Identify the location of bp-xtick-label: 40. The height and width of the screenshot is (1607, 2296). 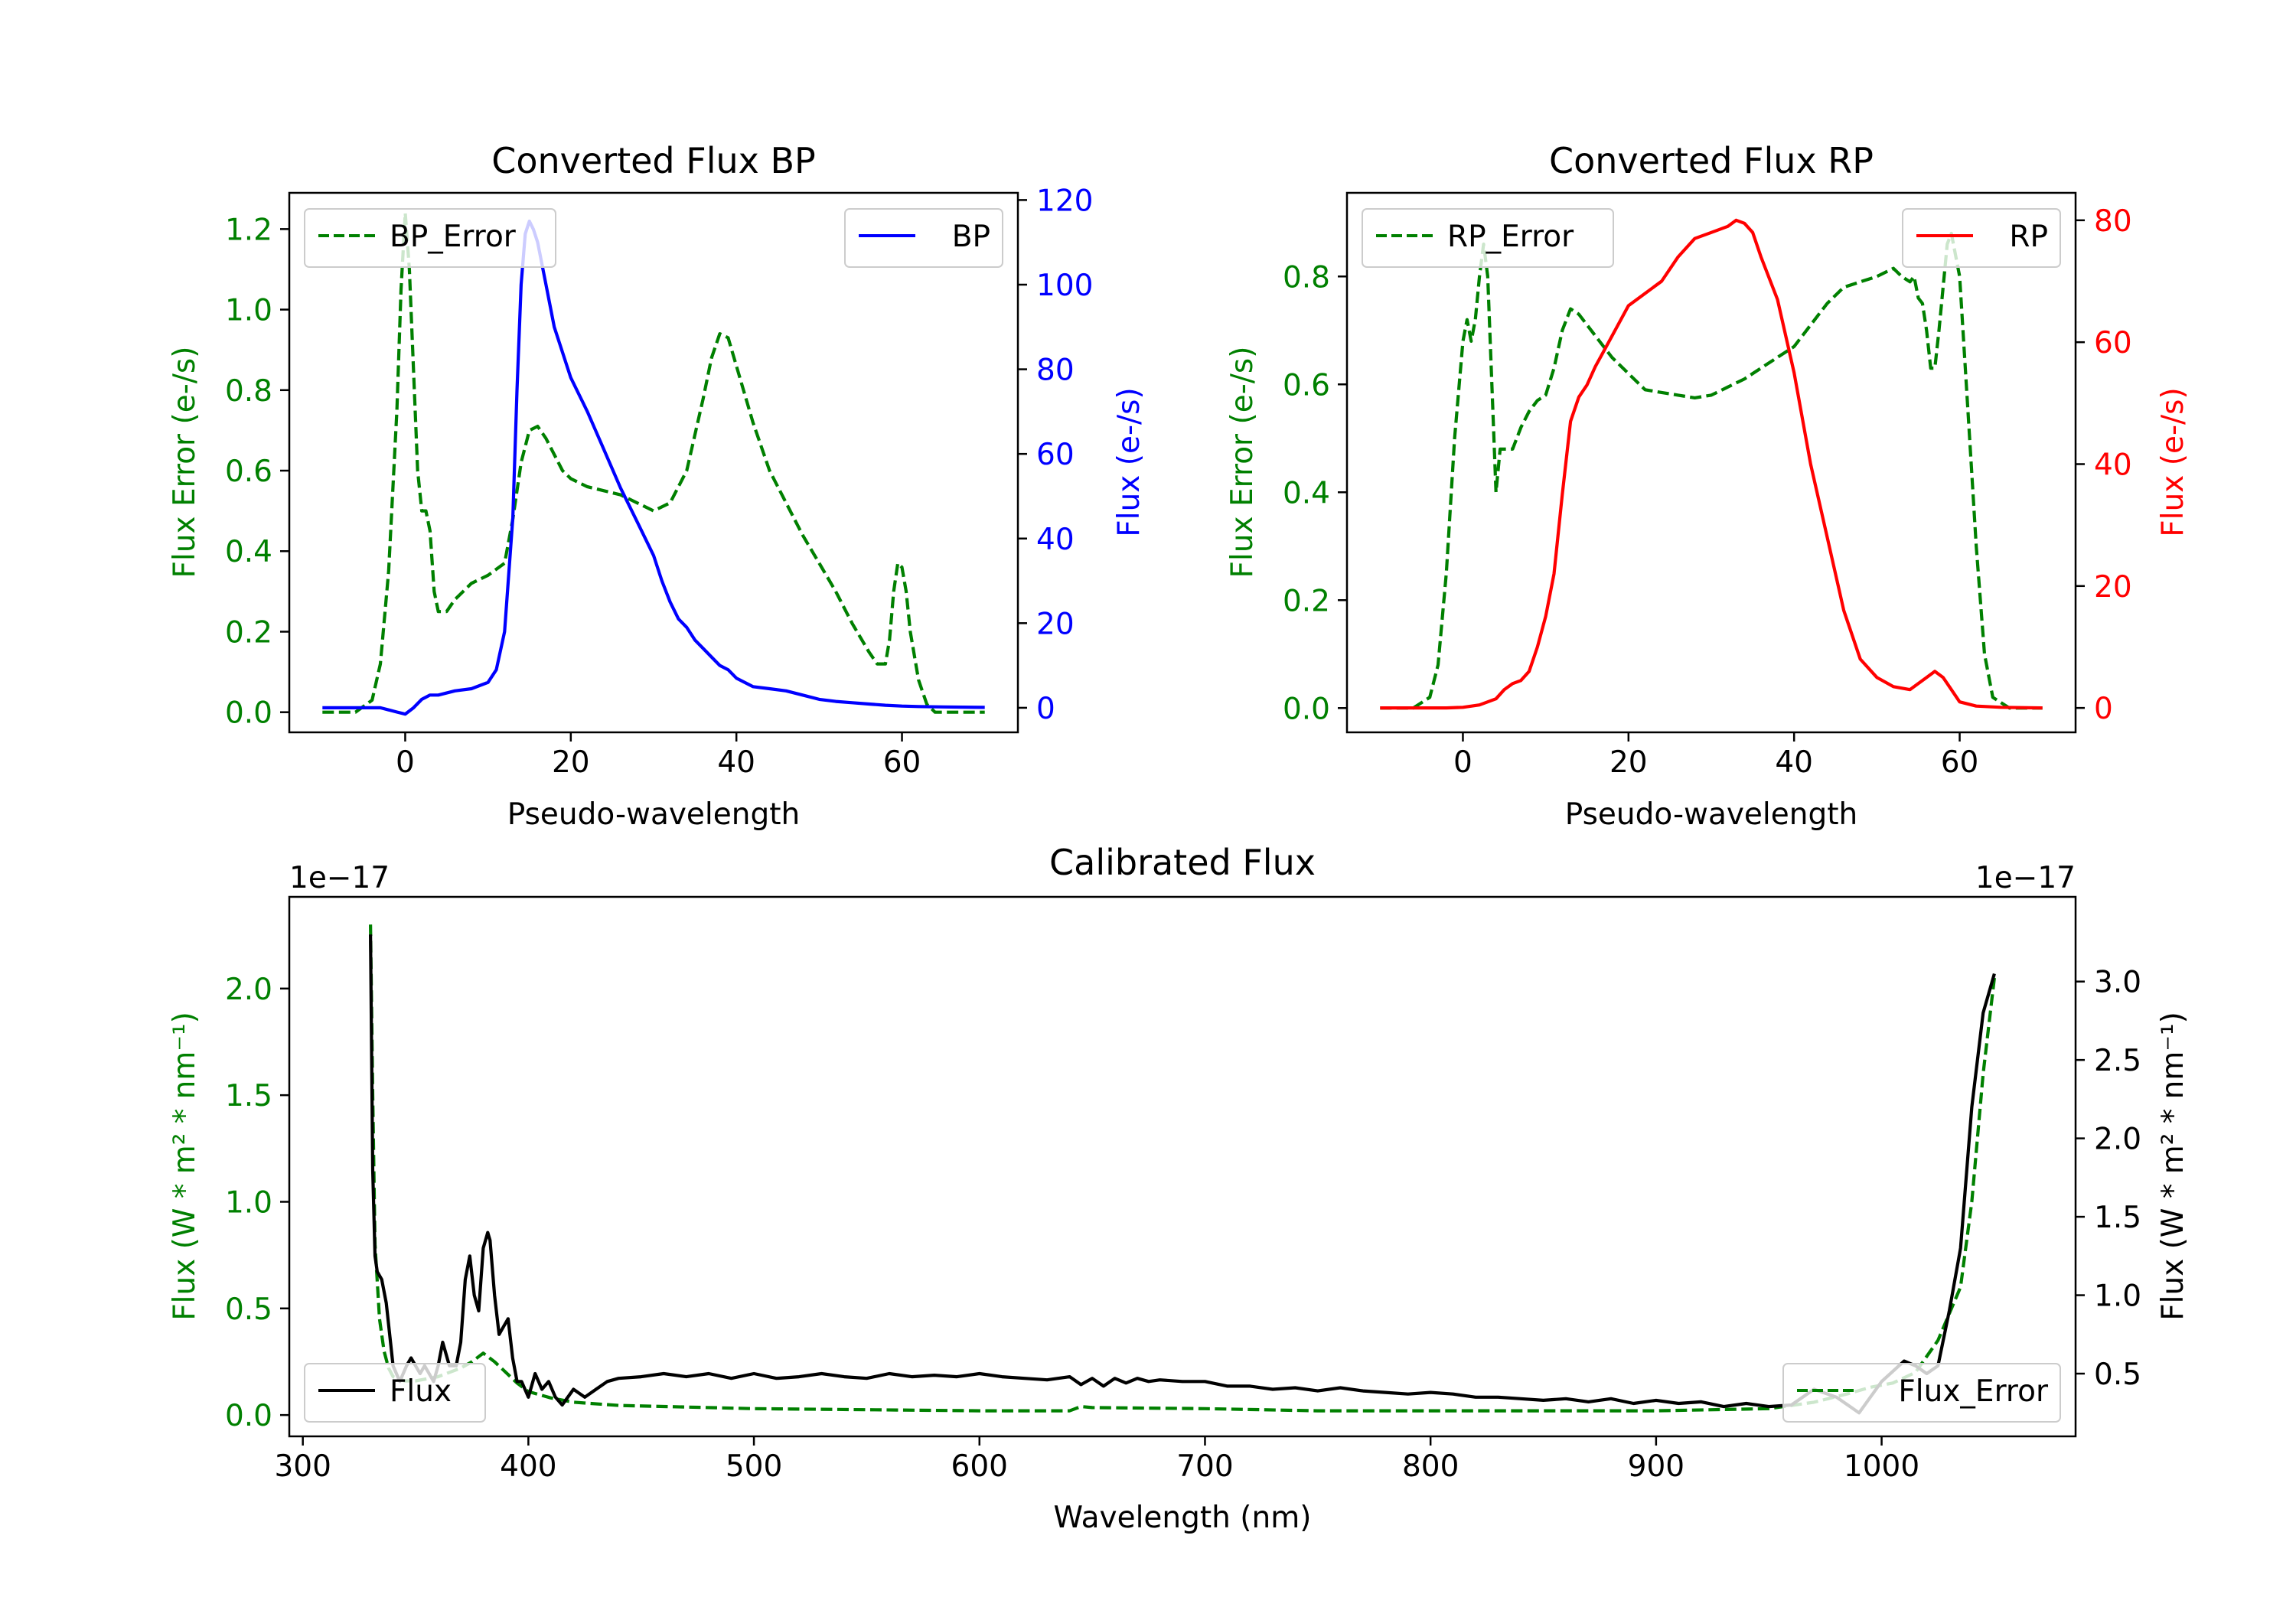
(736, 762).